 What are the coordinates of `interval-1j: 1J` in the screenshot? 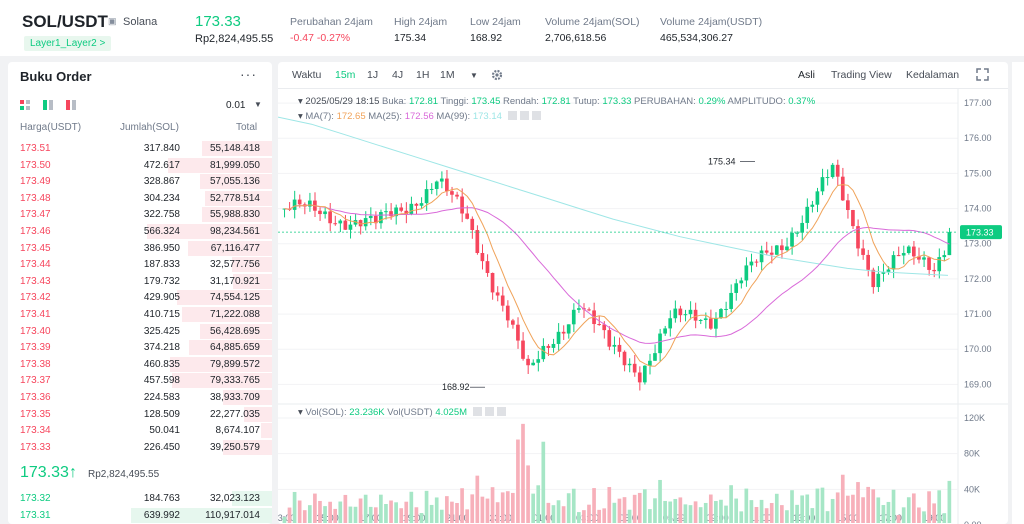 It's located at (373, 75).